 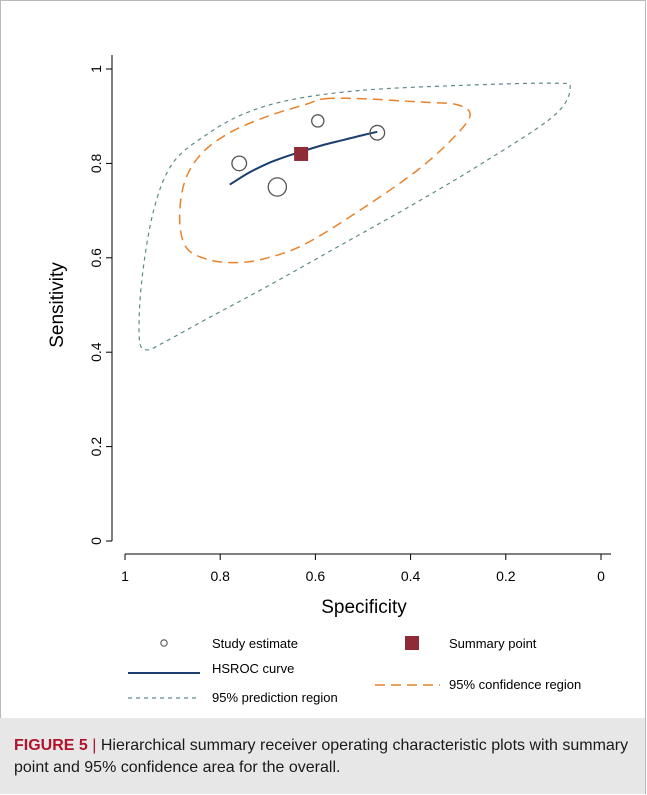 I want to click on legend-study-estimate-marker, so click(x=164, y=643).